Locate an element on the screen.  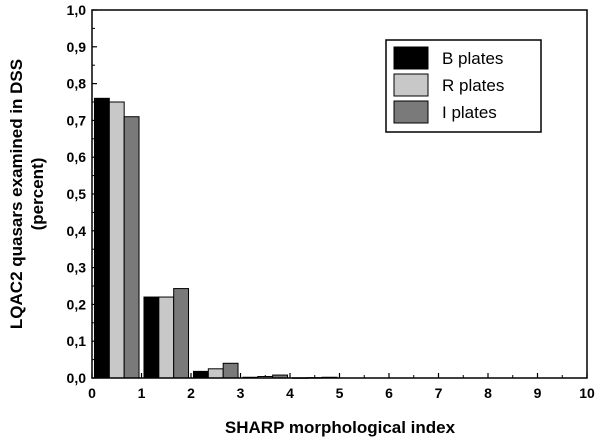
x-tick-label: 4 is located at coordinates (290, 393).